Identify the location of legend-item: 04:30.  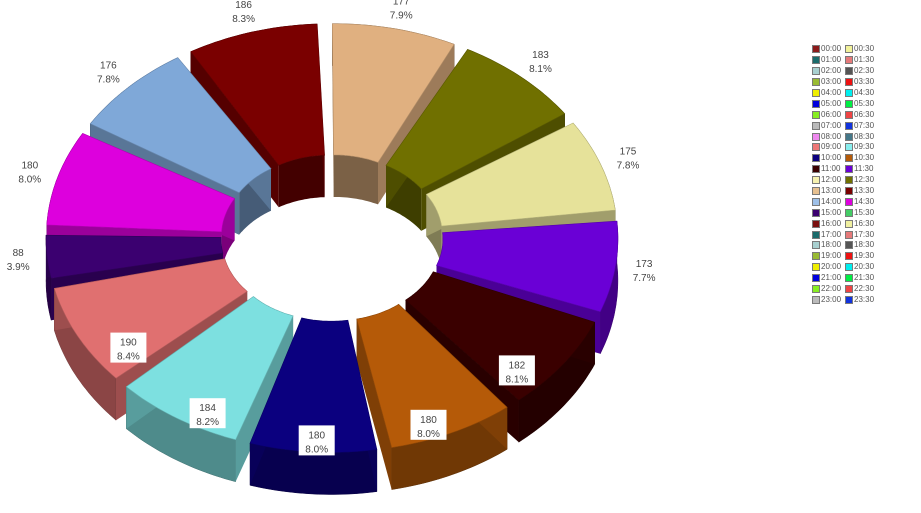
(861, 93).